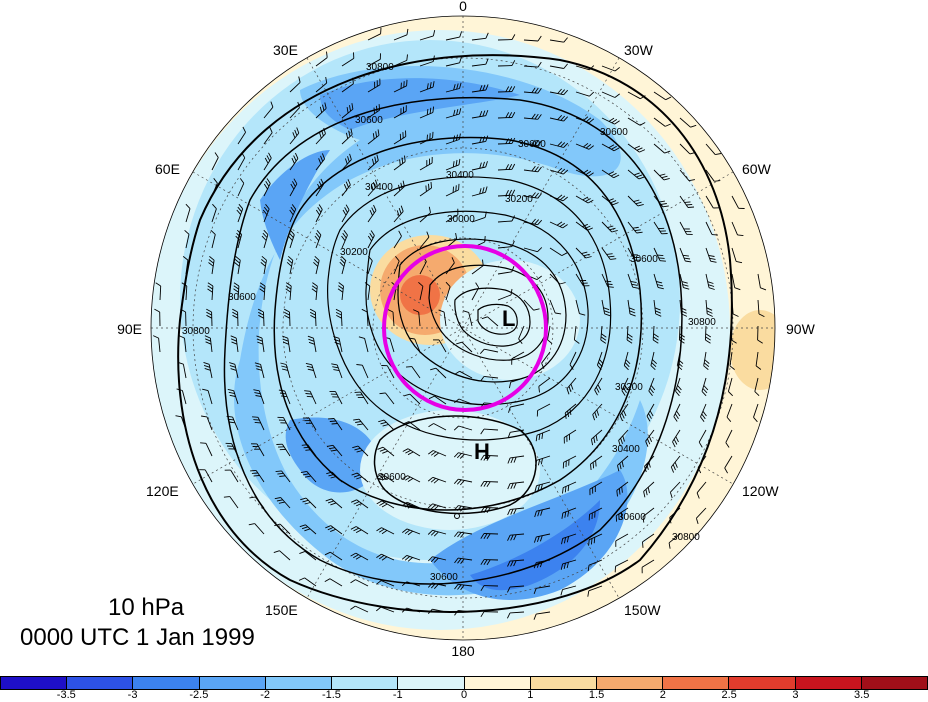  What do you see at coordinates (530, 695) in the screenshot?
I see `colorbar-tick-label: 1` at bounding box center [530, 695].